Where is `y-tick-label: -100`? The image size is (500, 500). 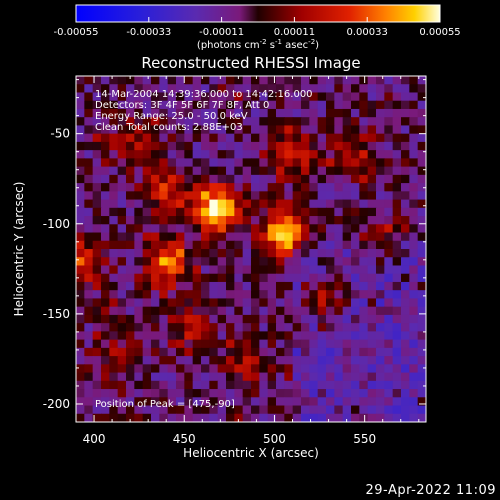
y-tick-label: -100 is located at coordinates (56, 224).